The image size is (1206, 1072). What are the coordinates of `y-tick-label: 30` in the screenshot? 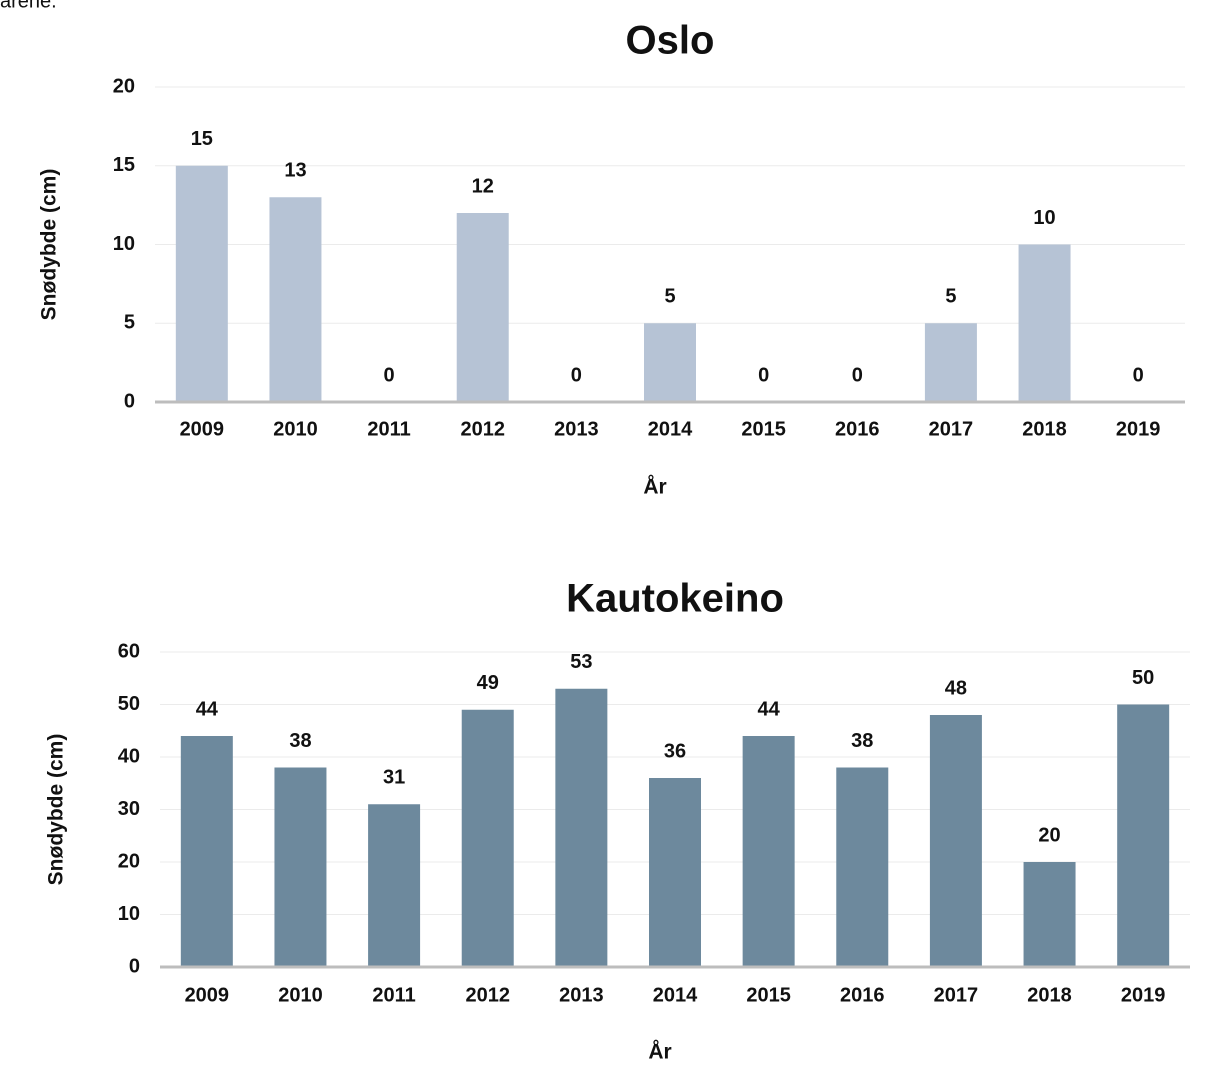 It's located at (129, 809).